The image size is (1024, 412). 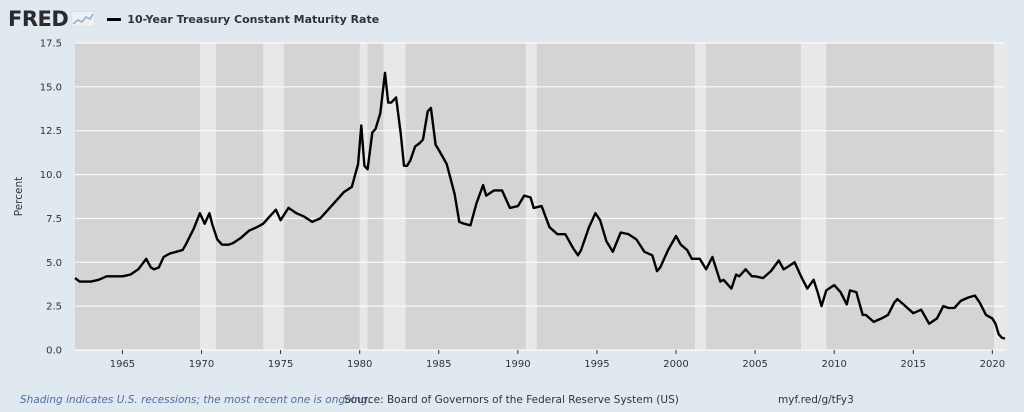 I want to click on x-tick-label: 1970, so click(x=201, y=364).